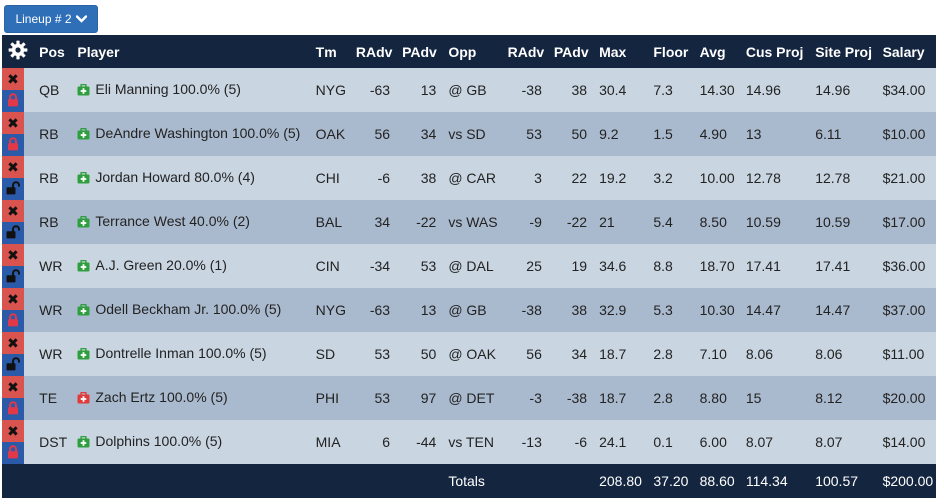 This screenshot has width=944, height=504. I want to click on cell-opp: @ DAL, so click(471, 266).